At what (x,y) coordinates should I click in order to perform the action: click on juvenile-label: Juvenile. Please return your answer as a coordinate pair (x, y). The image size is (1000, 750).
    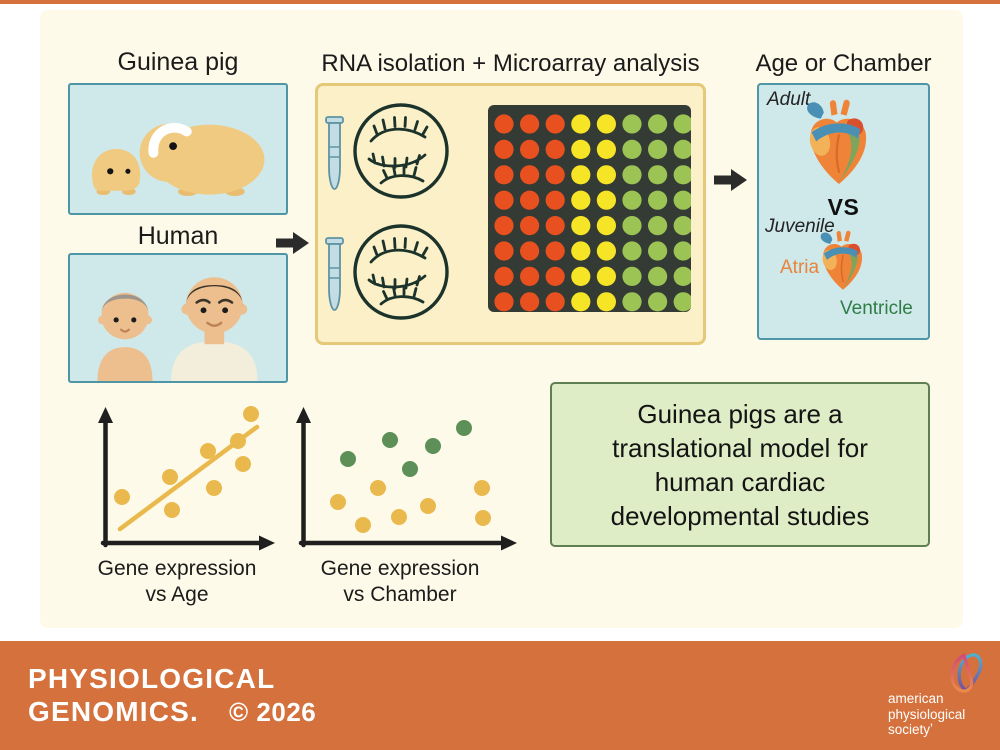
    Looking at the image, I should click on (800, 226).